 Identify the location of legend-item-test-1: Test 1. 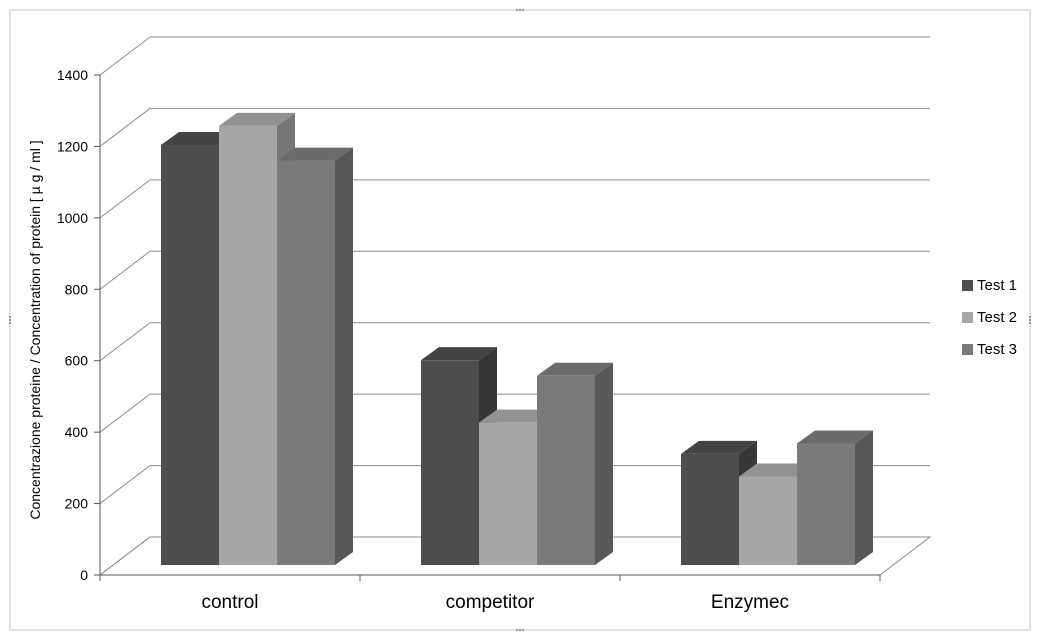
(989, 285).